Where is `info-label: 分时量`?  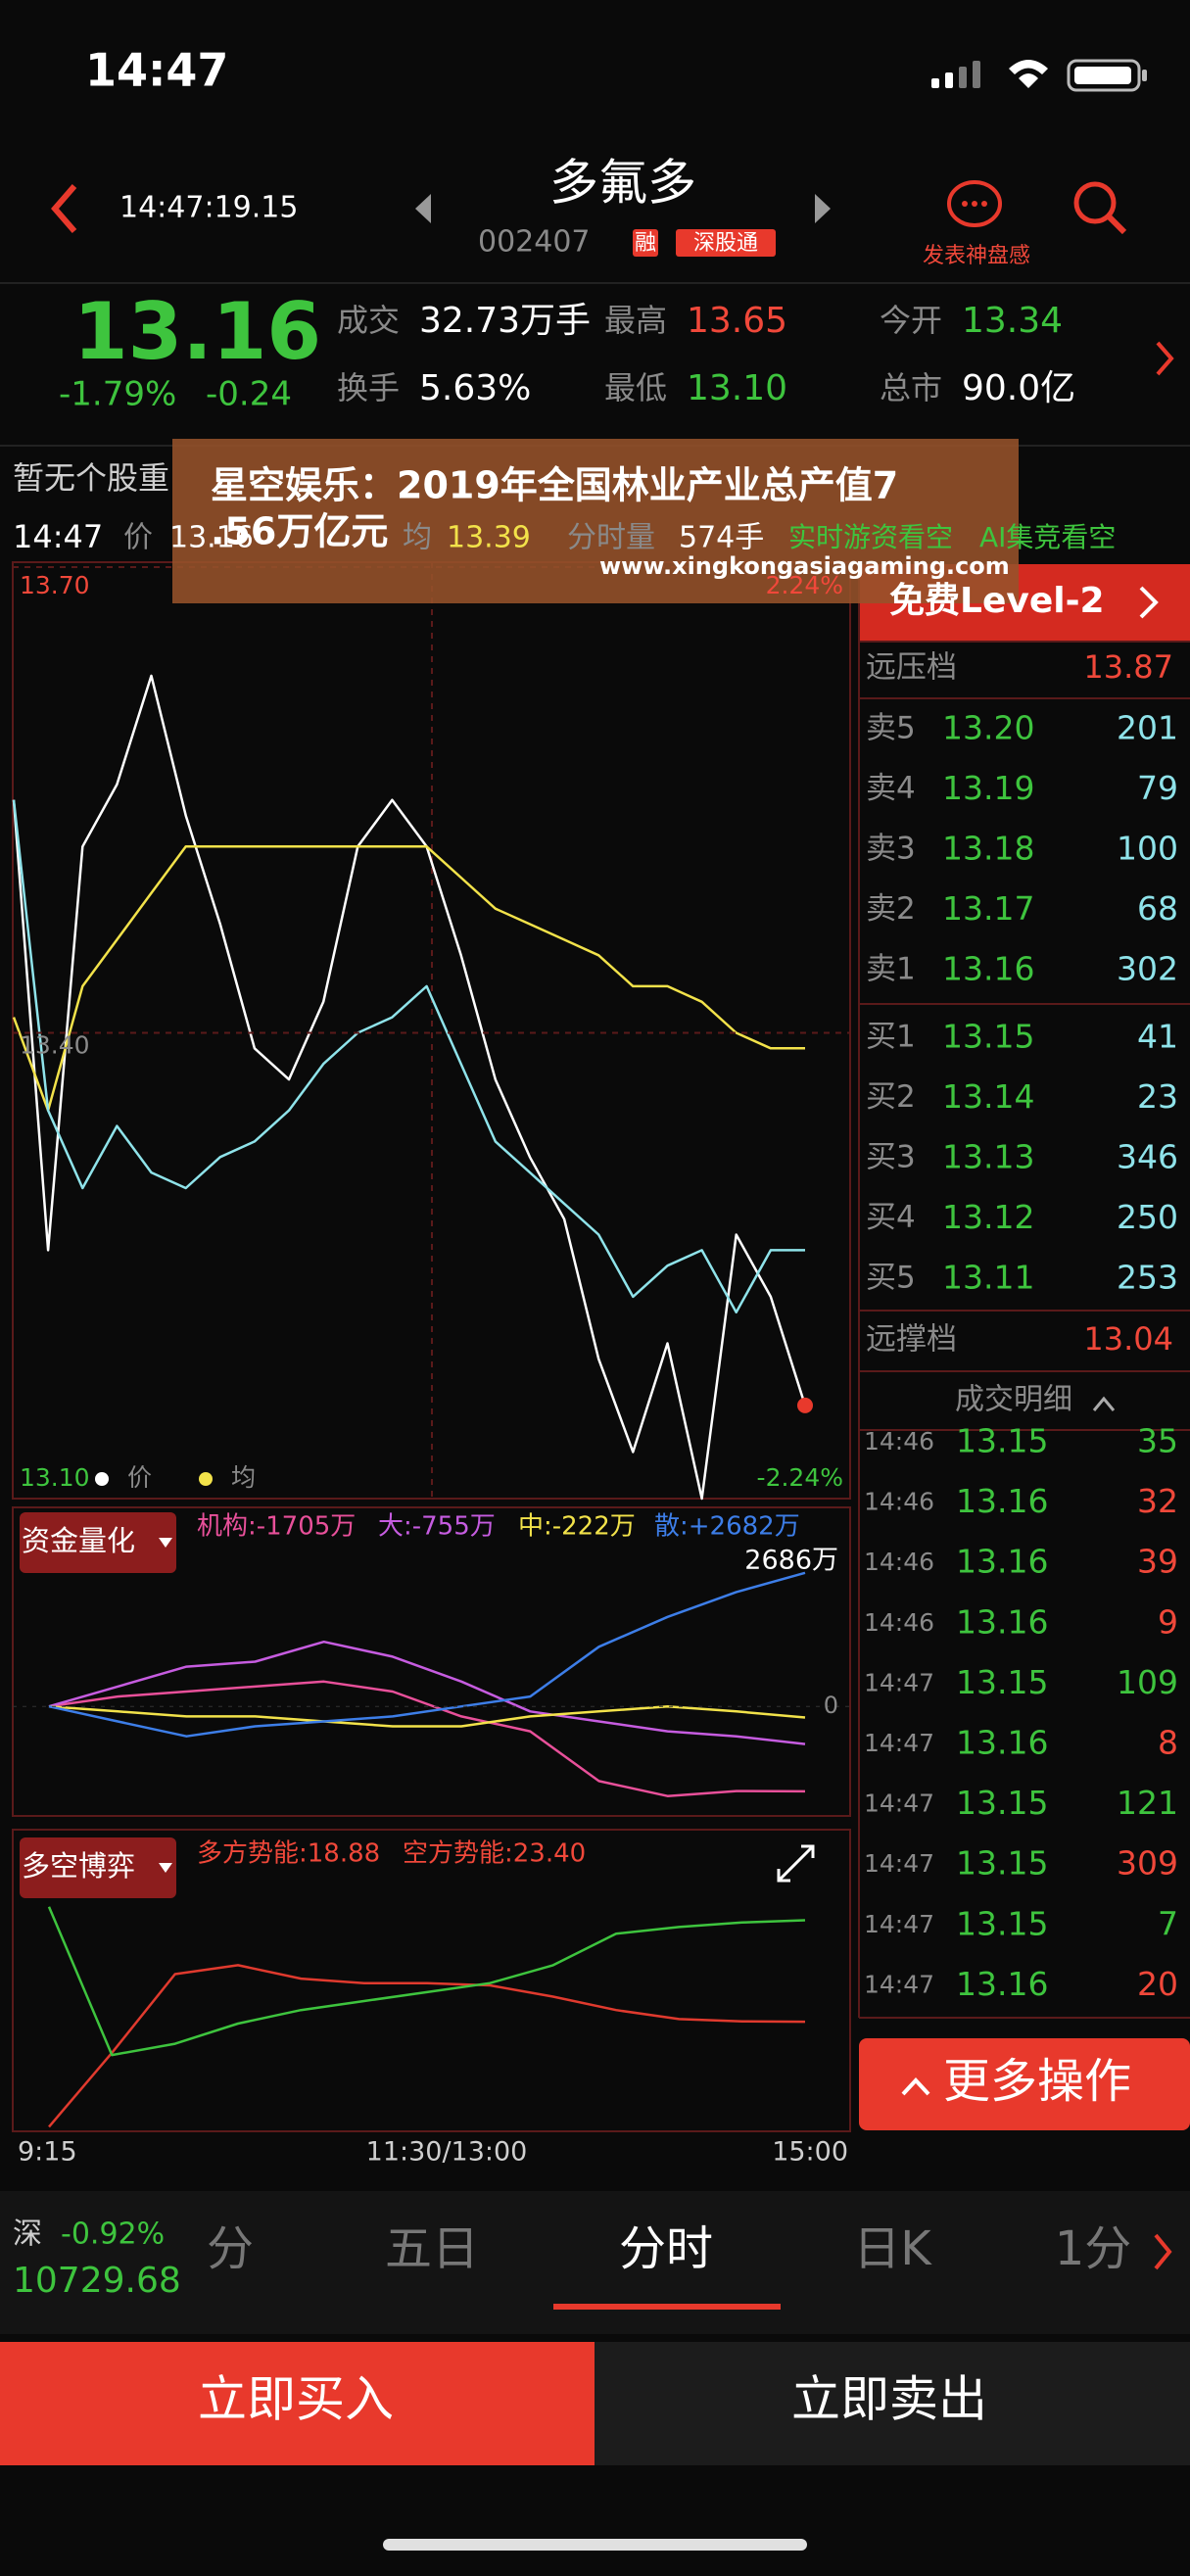
info-label: 分时量 is located at coordinates (611, 538).